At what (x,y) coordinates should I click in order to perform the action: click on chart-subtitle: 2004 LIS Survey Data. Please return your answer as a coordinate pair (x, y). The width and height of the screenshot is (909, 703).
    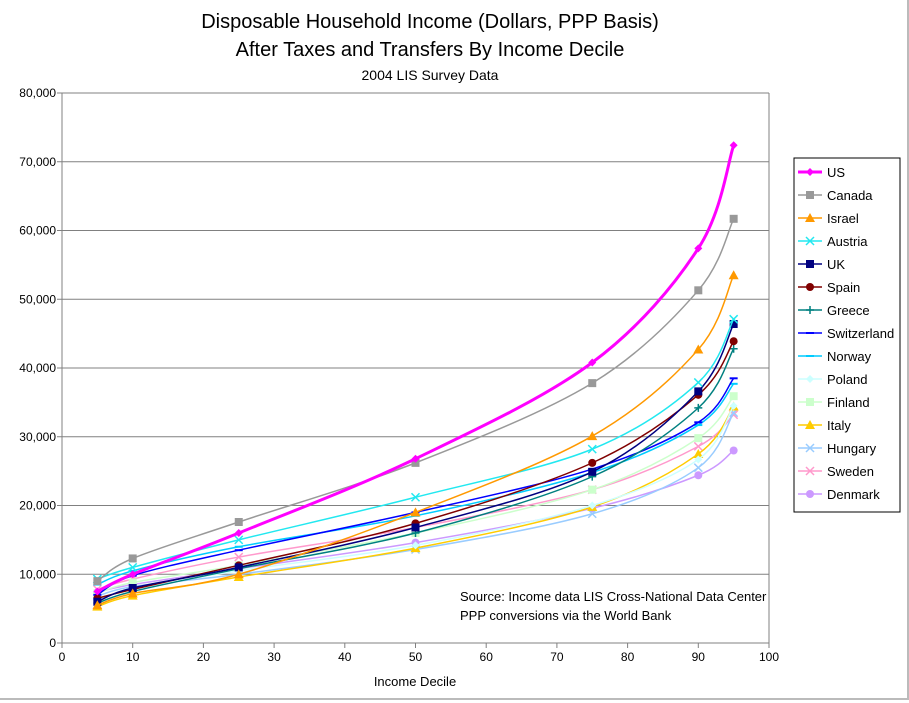
    Looking at the image, I should click on (430, 75).